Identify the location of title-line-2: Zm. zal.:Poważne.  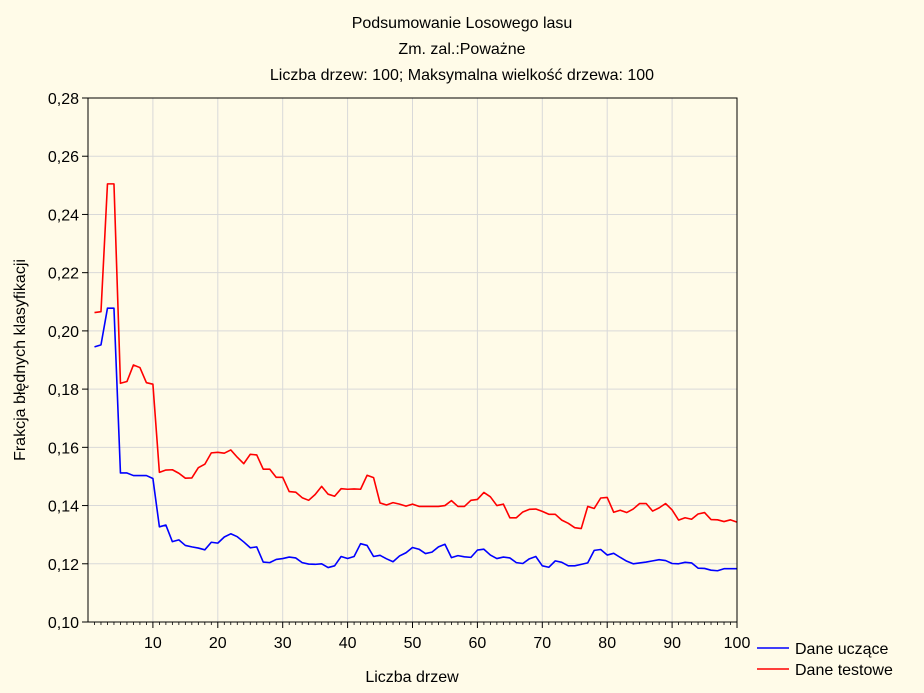
(461, 49).